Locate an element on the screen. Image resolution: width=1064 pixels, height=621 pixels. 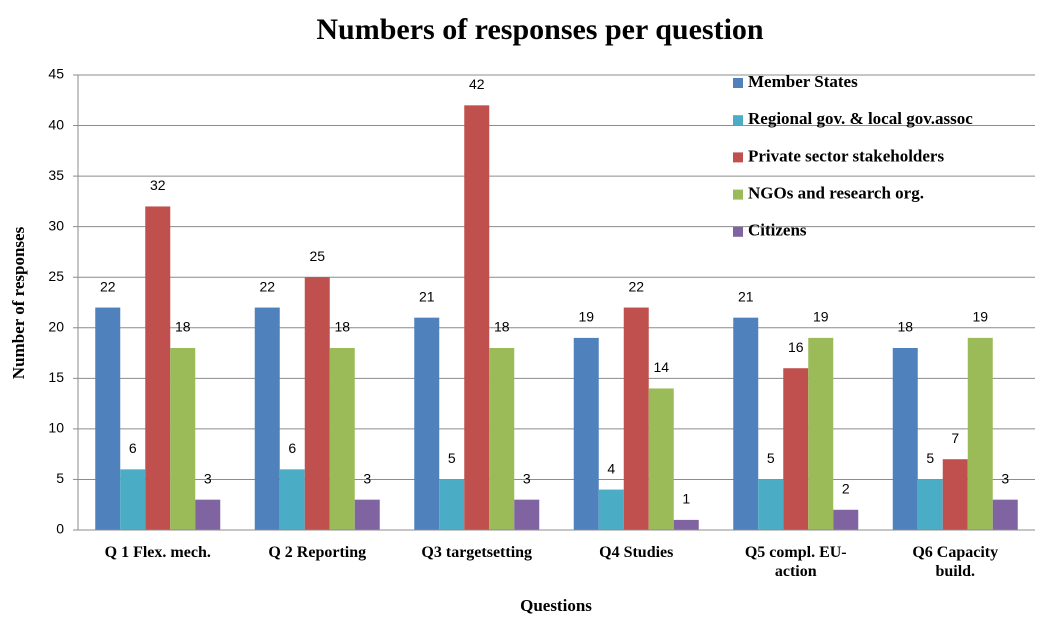
legend-label: Member States is located at coordinates (803, 81).